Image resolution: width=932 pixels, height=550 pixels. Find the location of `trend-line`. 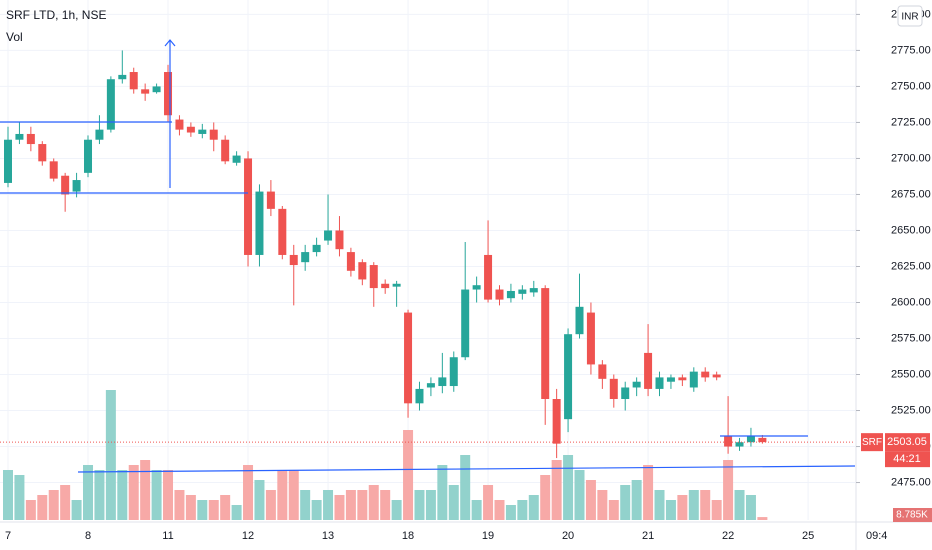

trend-line is located at coordinates (466, 469).